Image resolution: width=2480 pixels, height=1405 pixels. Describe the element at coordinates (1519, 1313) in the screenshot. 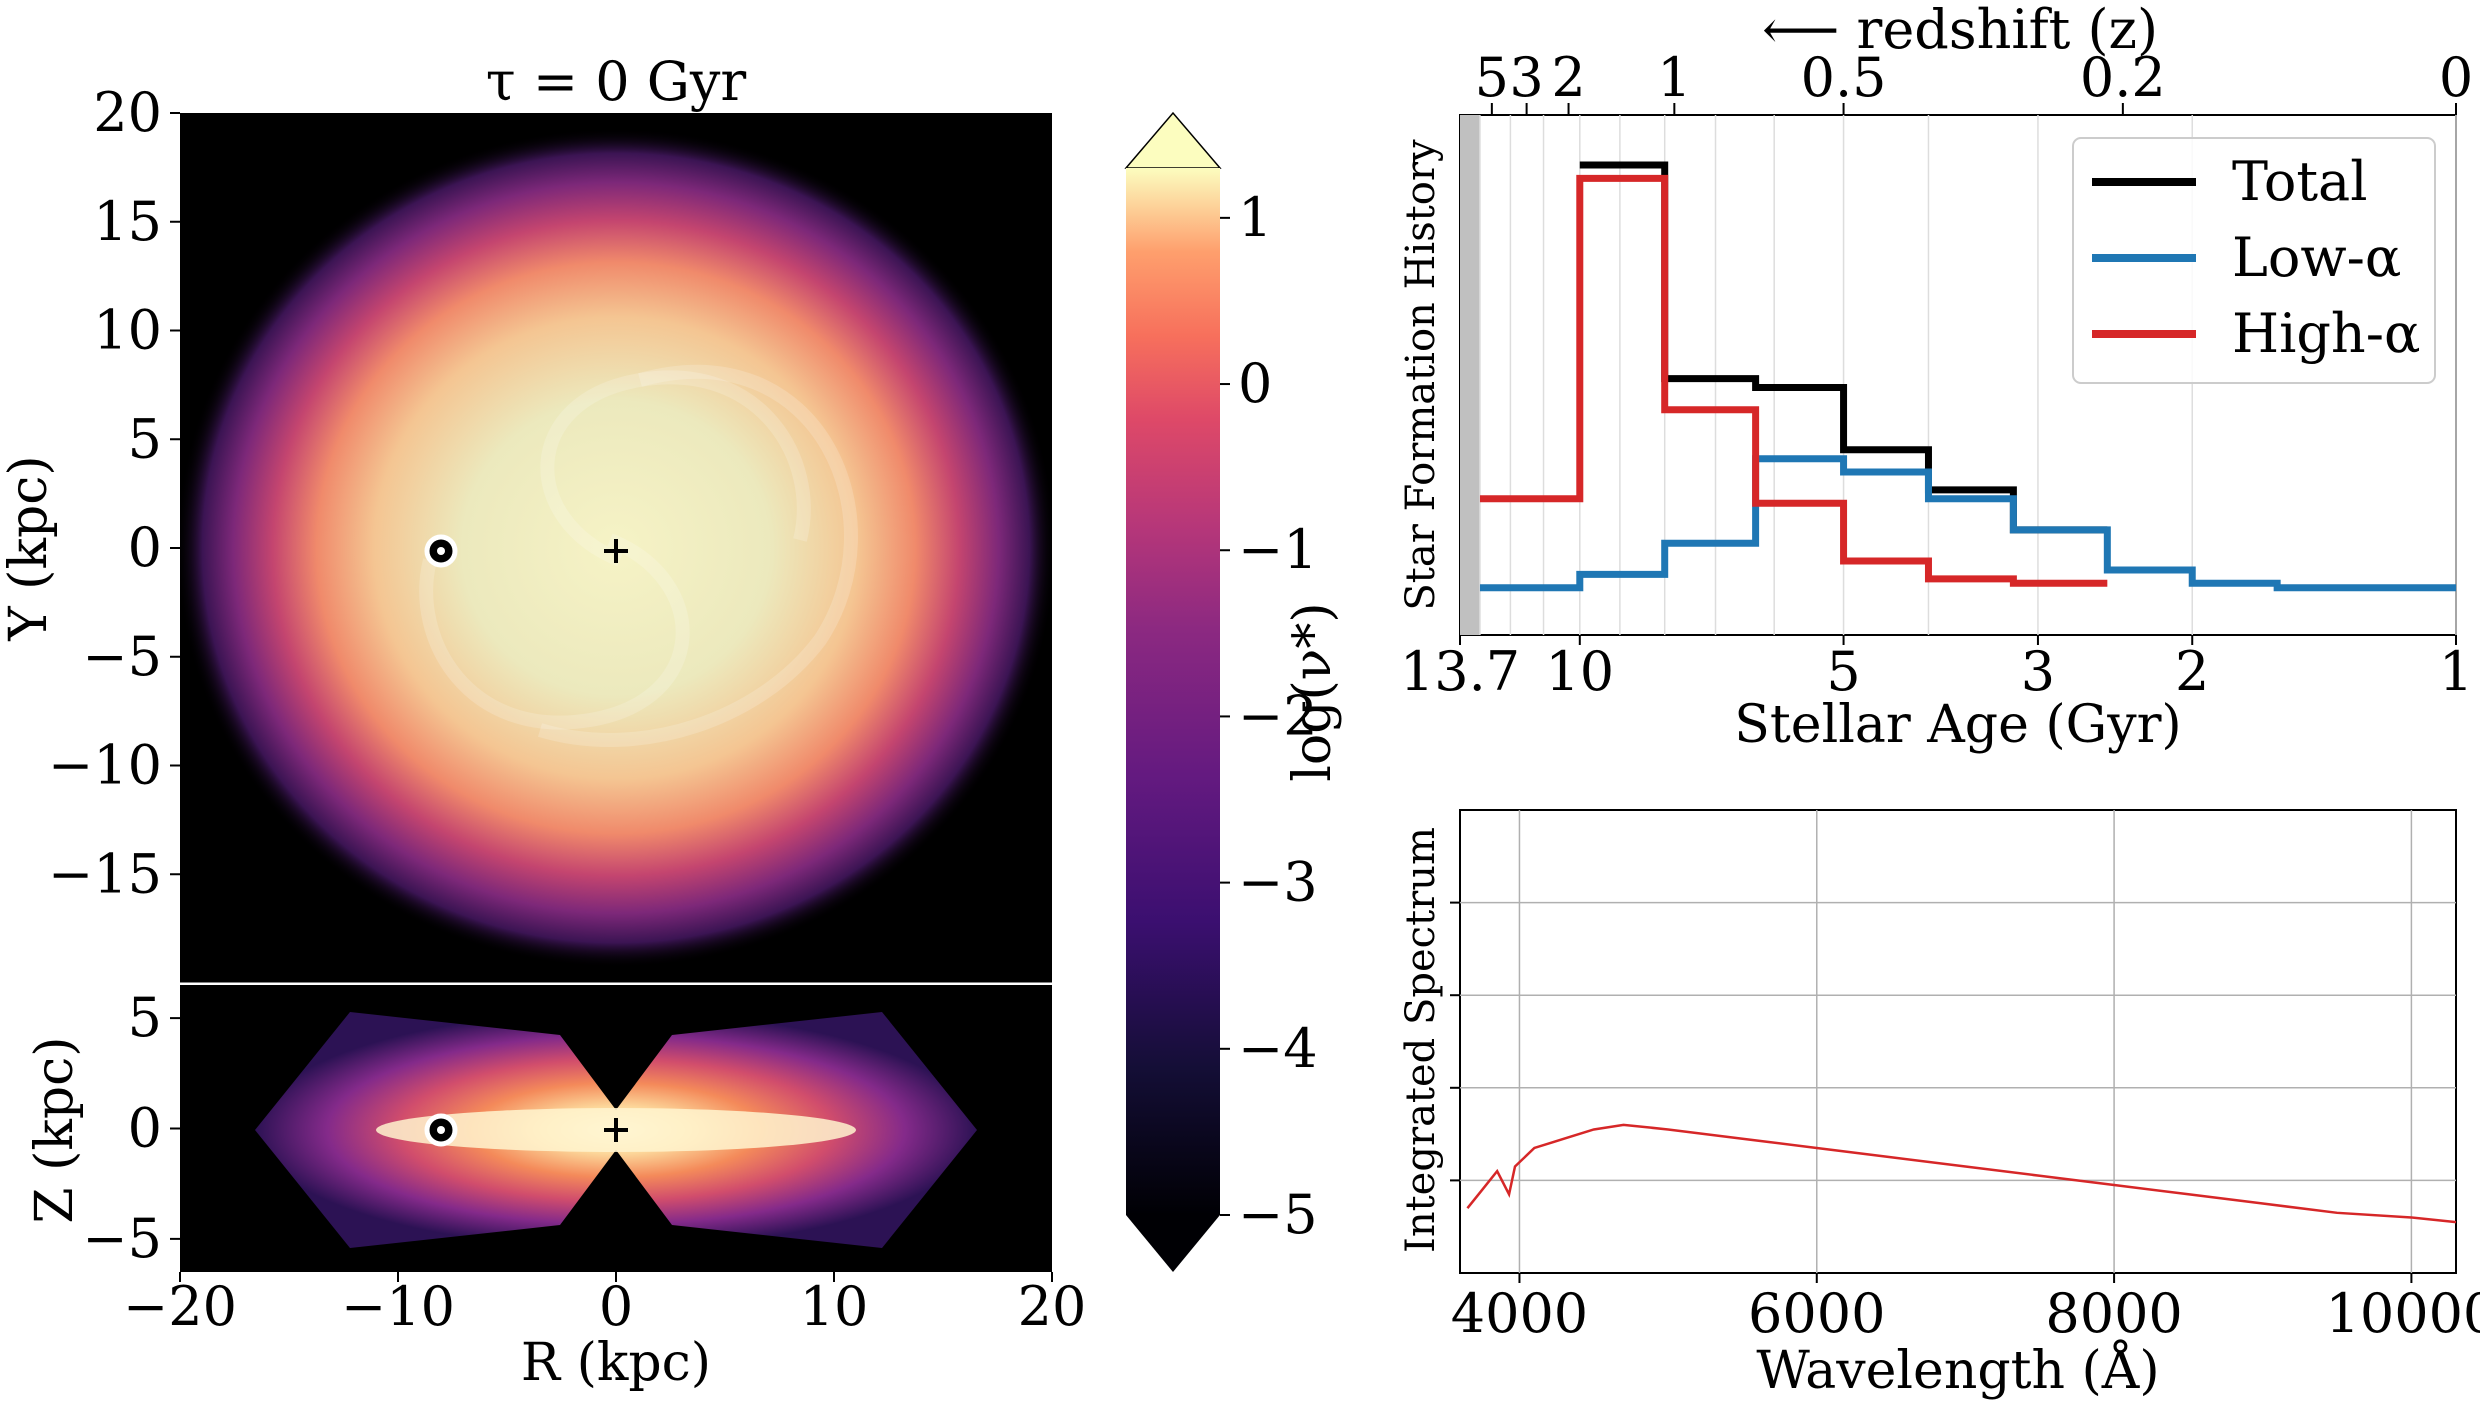

I see `x-tick-label: 4000` at that location.